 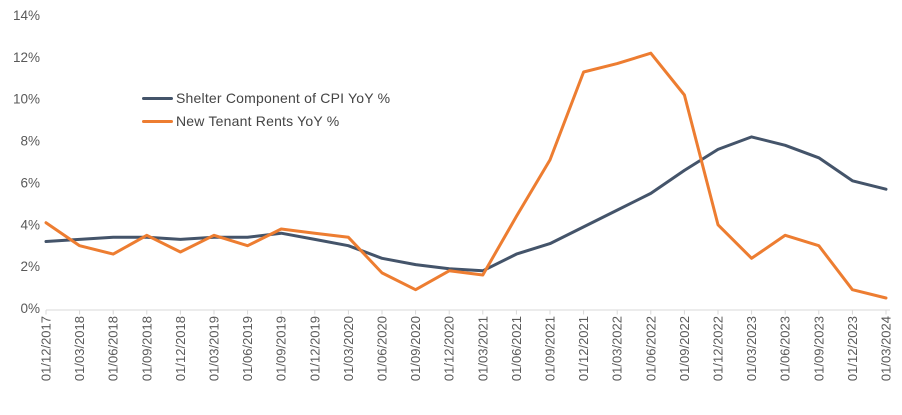 I want to click on y-axis-tick-label: 2%, so click(x=30, y=266).